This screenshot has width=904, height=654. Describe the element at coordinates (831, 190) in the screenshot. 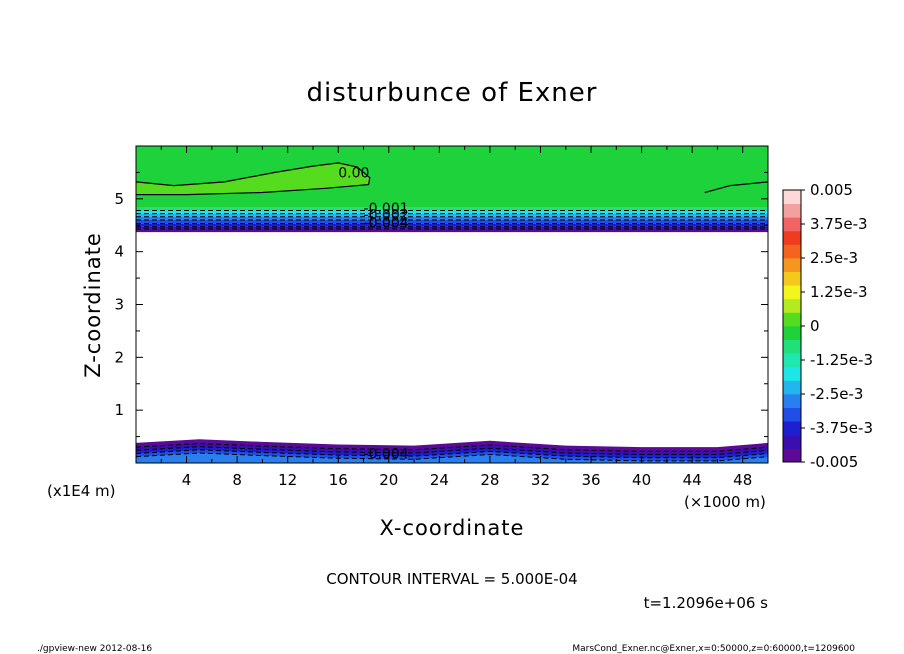

I see `colorbar-label: 0.005` at that location.